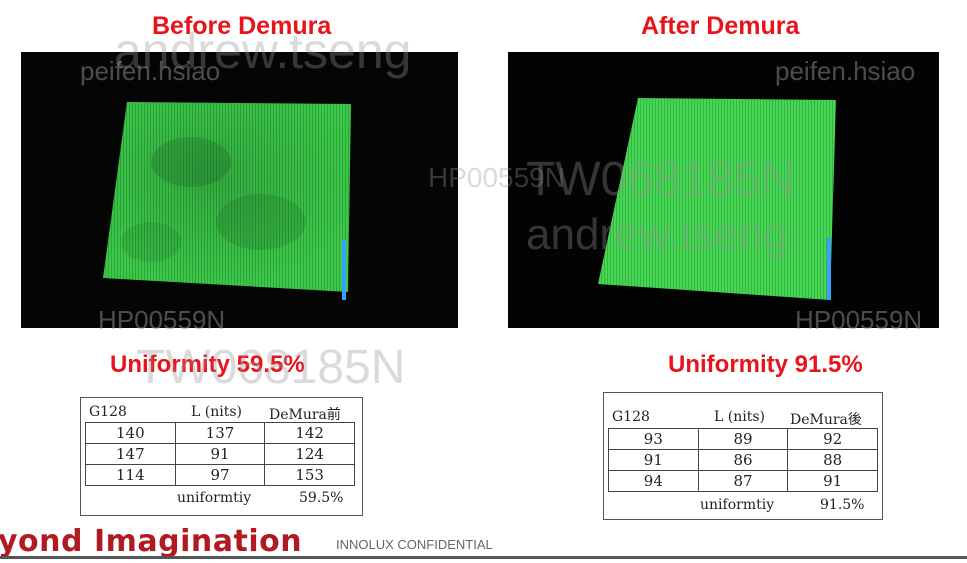  What do you see at coordinates (321, 498) in the screenshot?
I see `before-footer-value: 59.5%` at bounding box center [321, 498].